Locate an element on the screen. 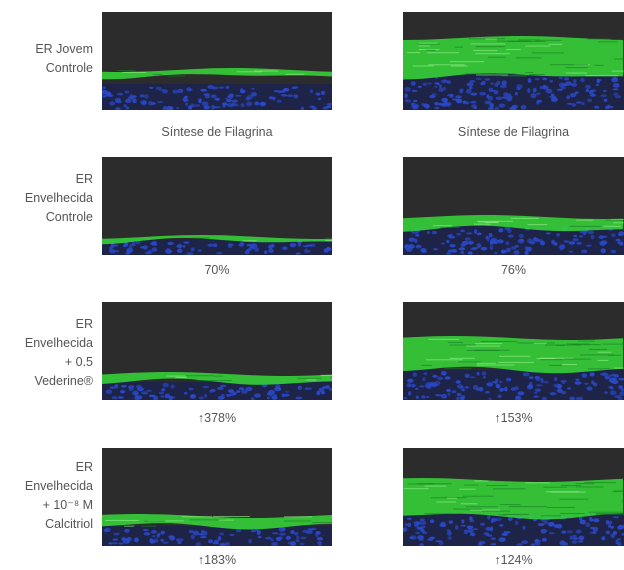 The image size is (624, 570). row-label-1: ER Jovem Controle is located at coordinates (46, 59).